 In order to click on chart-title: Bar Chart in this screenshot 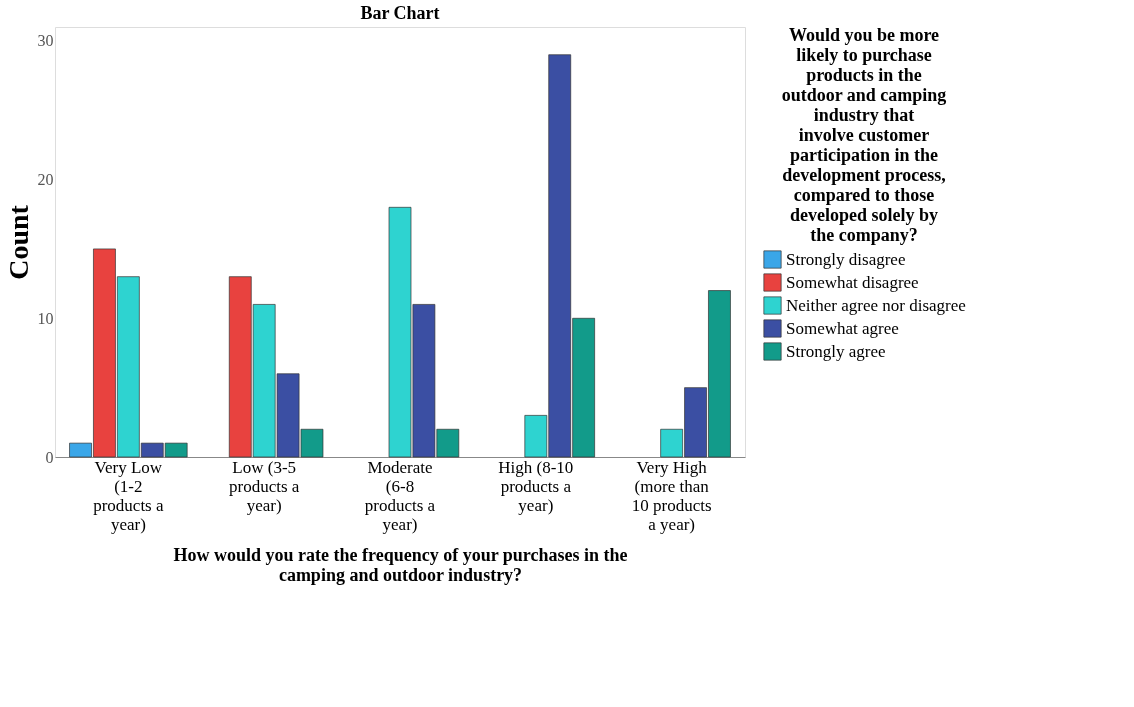, I will do `click(400, 13)`.